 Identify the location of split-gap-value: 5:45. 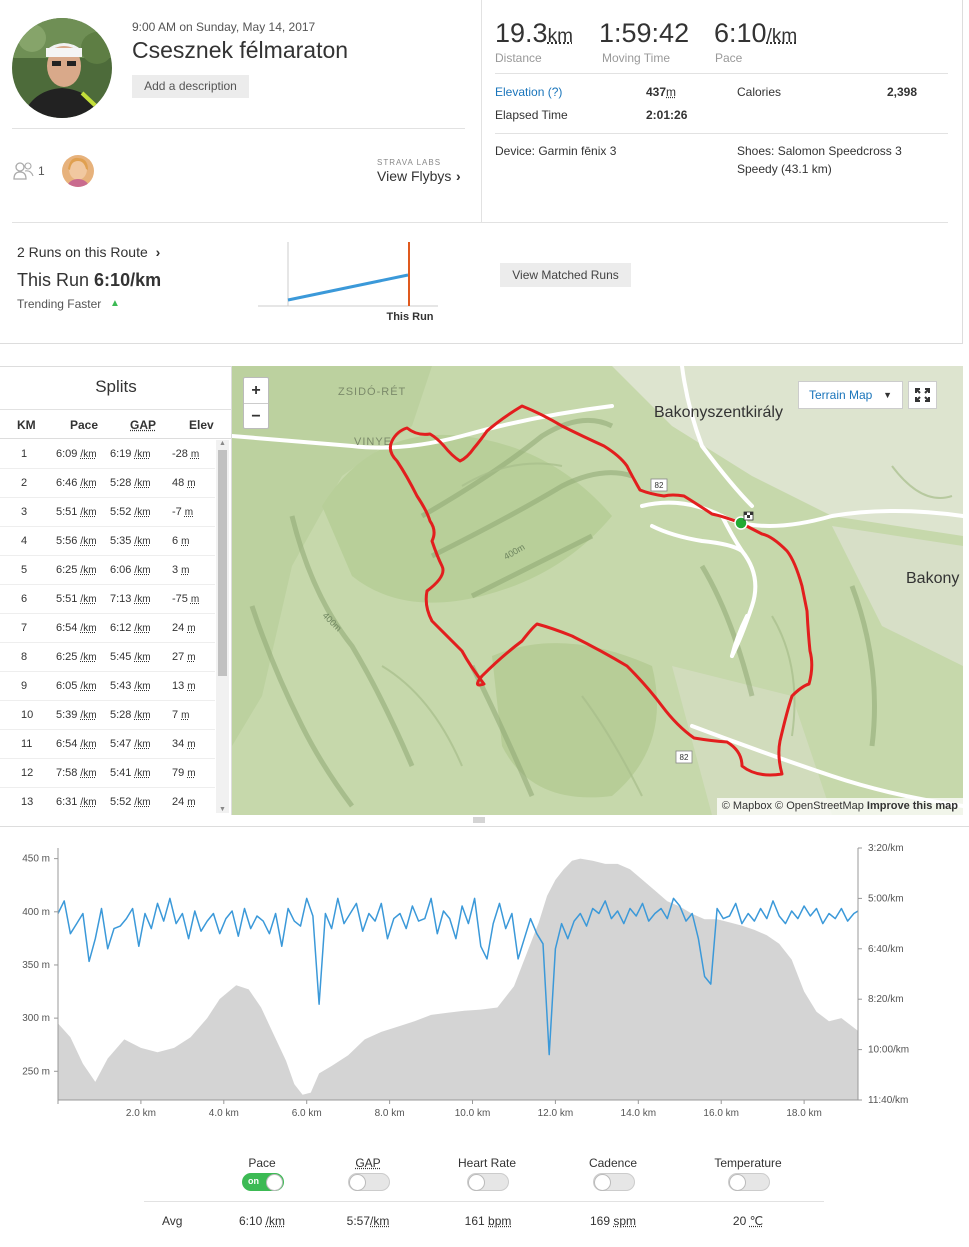
(121, 657).